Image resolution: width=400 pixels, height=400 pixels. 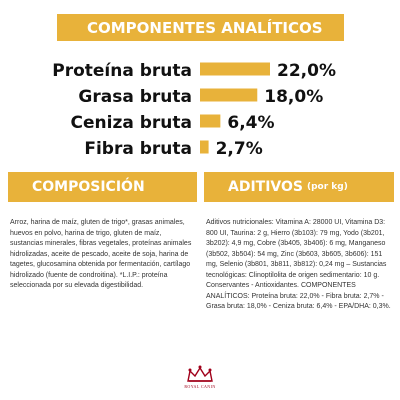 What do you see at coordinates (138, 149) in the screenshot?
I see `category-label: Fibra bruta` at bounding box center [138, 149].